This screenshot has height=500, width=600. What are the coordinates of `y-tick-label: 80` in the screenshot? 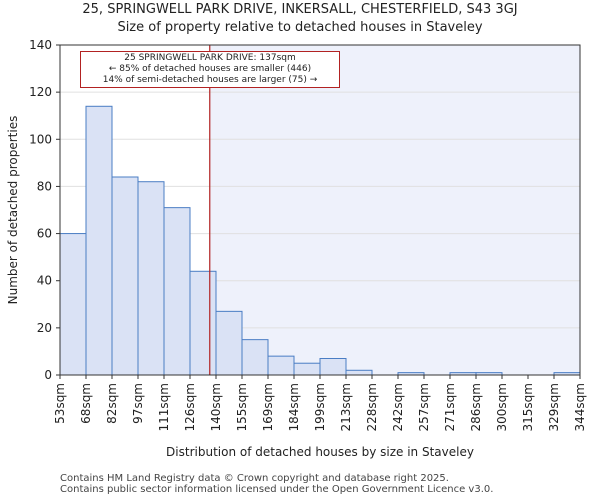 It's located at (44, 186).